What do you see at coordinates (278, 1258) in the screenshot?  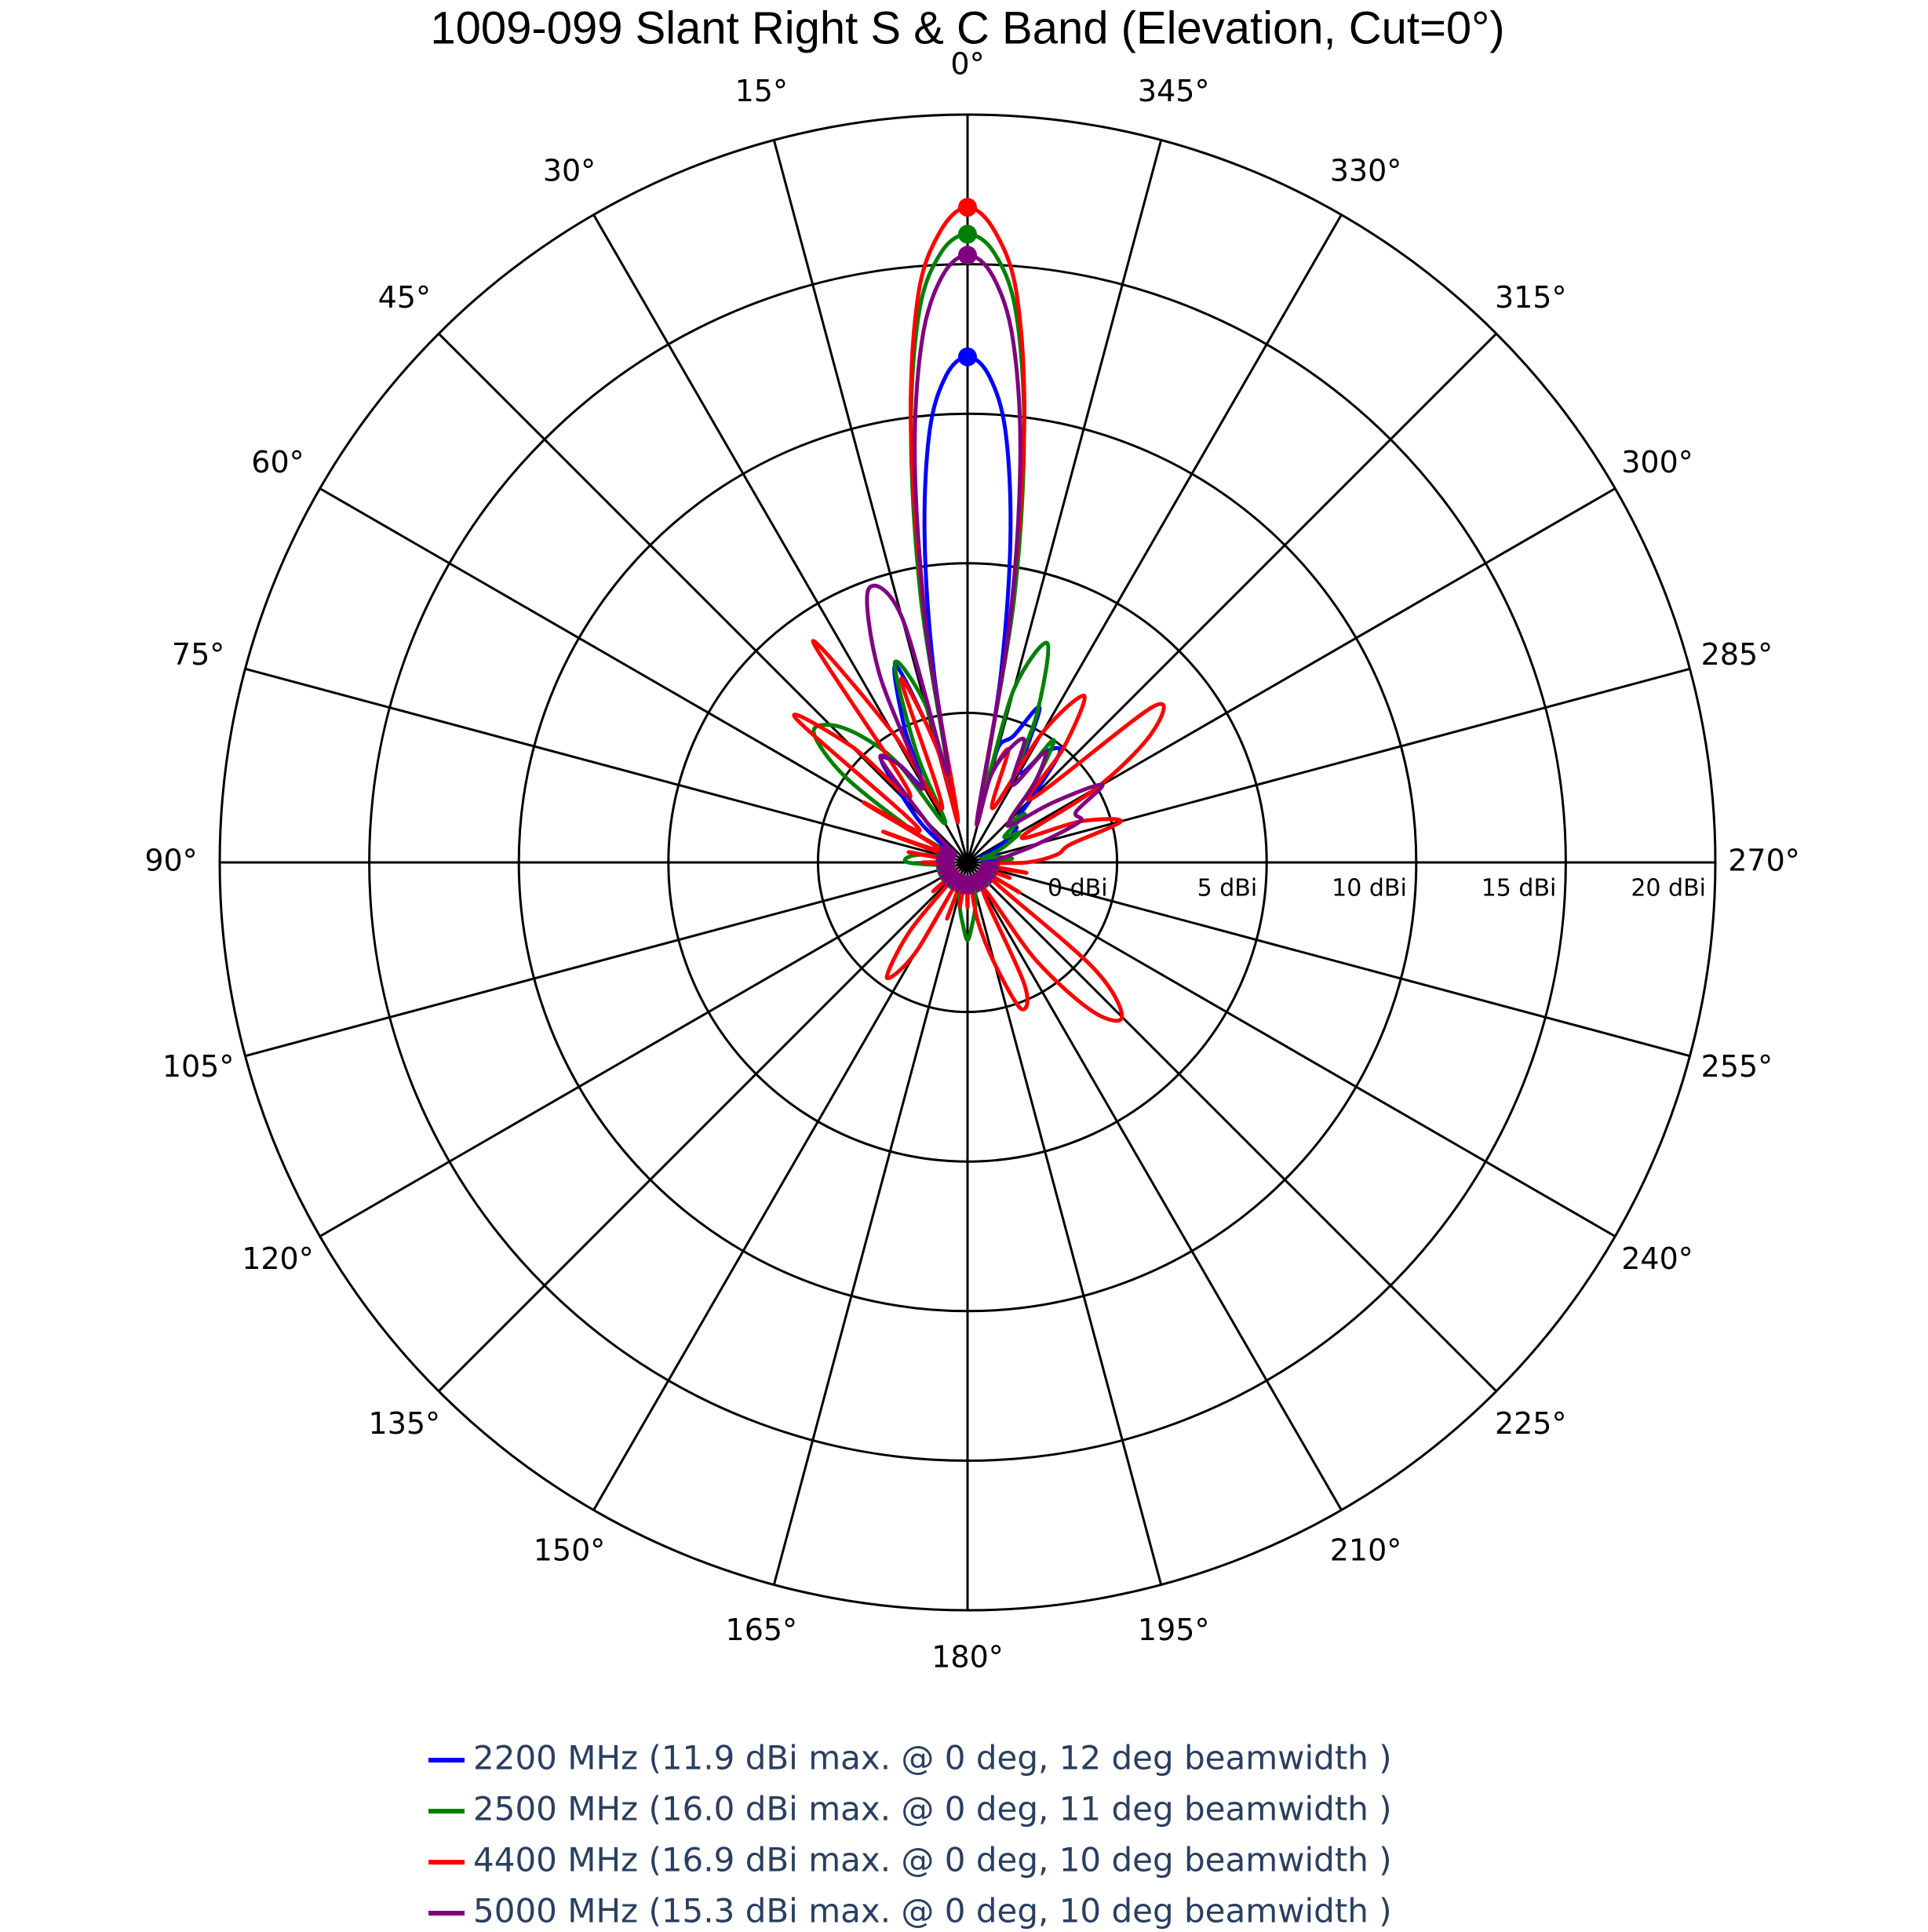 I see `theta-tick-label: 120°` at bounding box center [278, 1258].